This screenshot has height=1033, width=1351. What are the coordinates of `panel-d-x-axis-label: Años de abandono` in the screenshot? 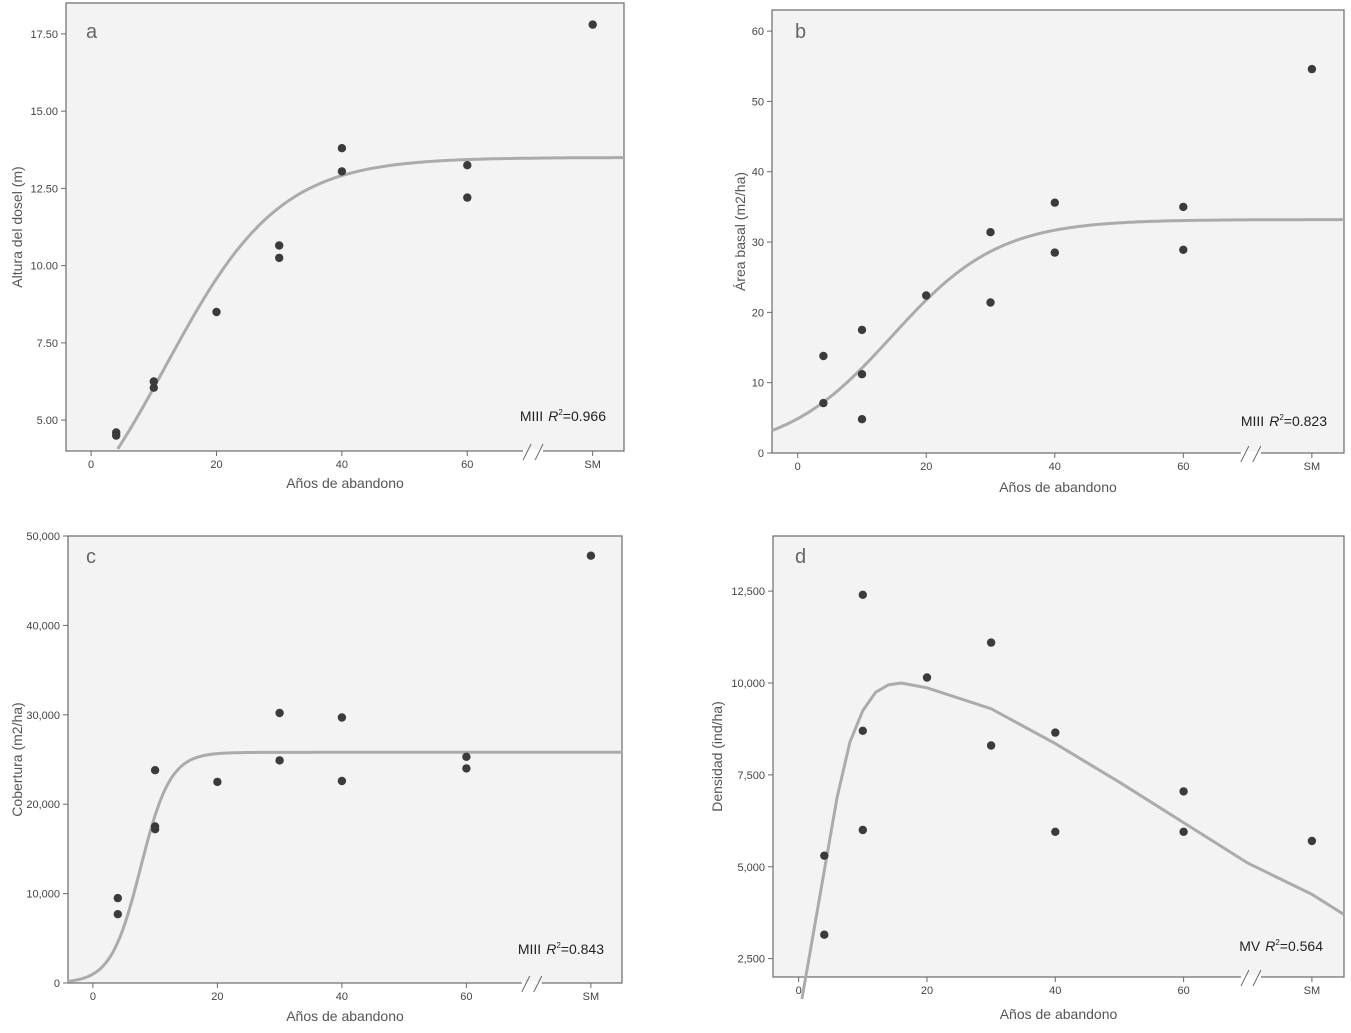 It's located at (1059, 1014).